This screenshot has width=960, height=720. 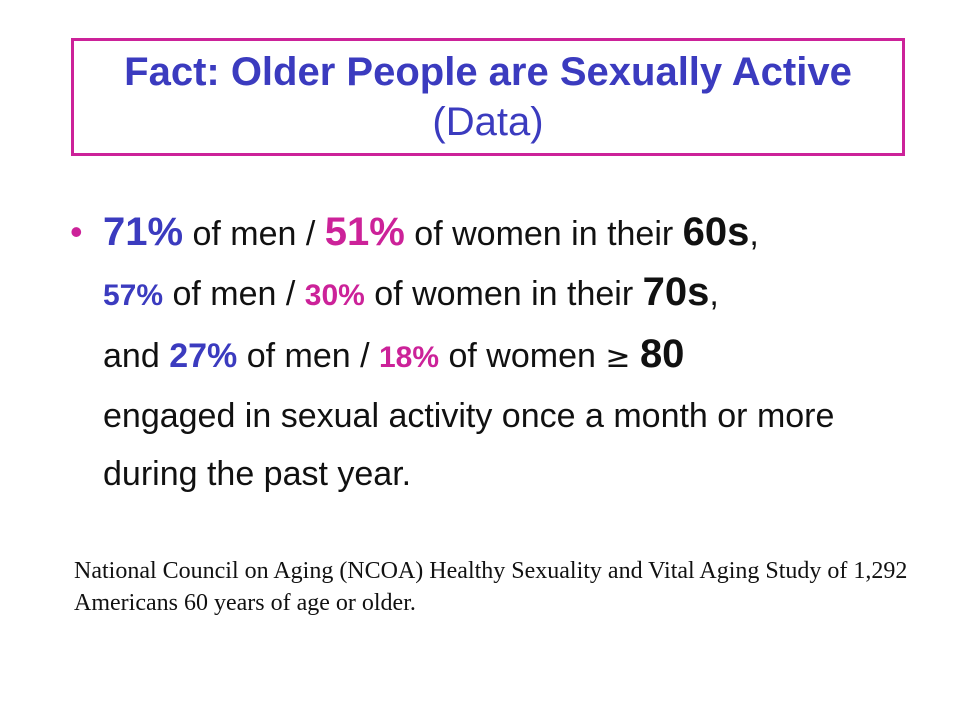 I want to click on pct-women-80: 18%, so click(x=409, y=357).